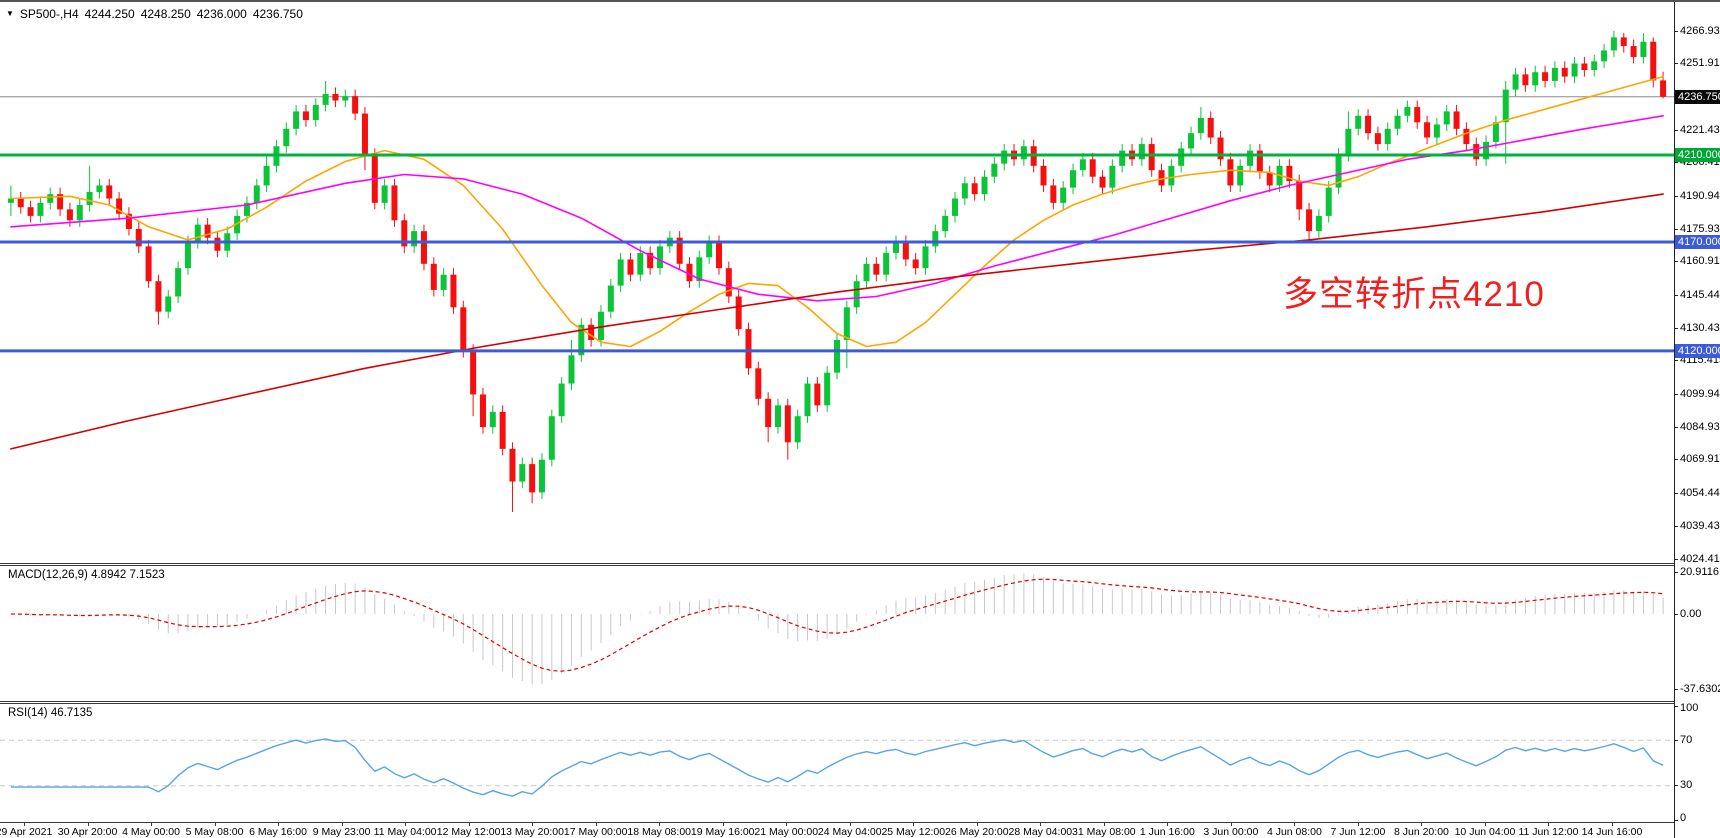  What do you see at coordinates (595, 832) in the screenshot?
I see `date-label: 17 May 00:00` at bounding box center [595, 832].